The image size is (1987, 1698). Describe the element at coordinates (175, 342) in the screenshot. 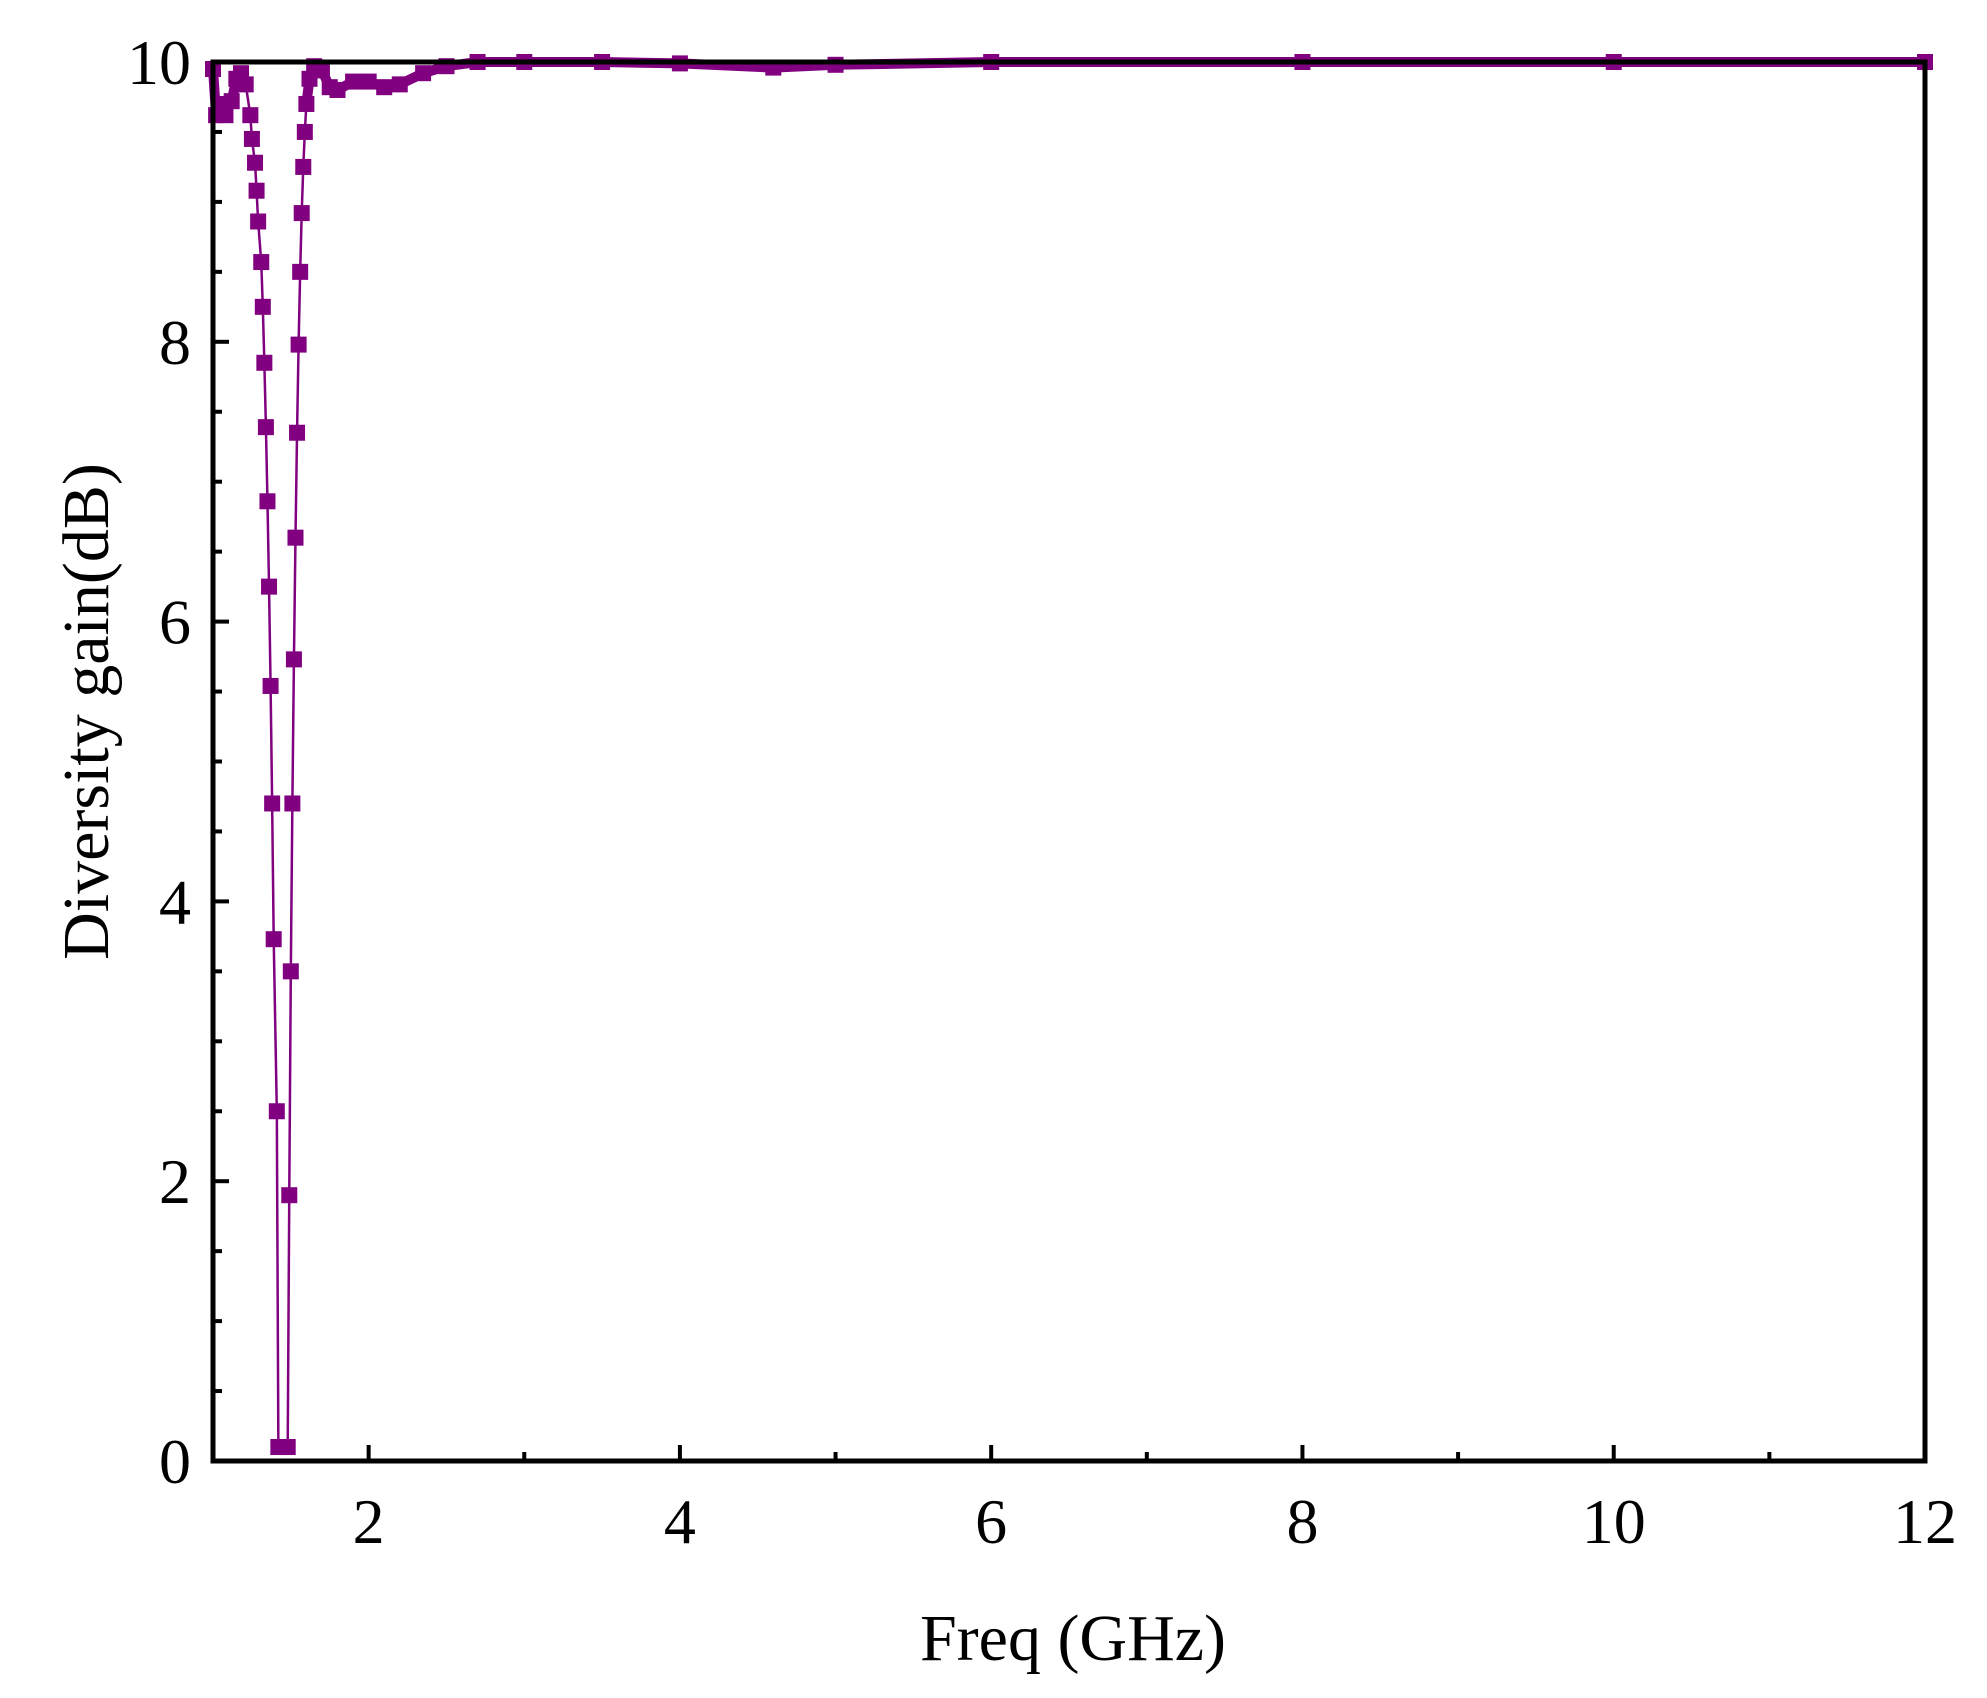

I see `y-tick-label: 8` at that location.